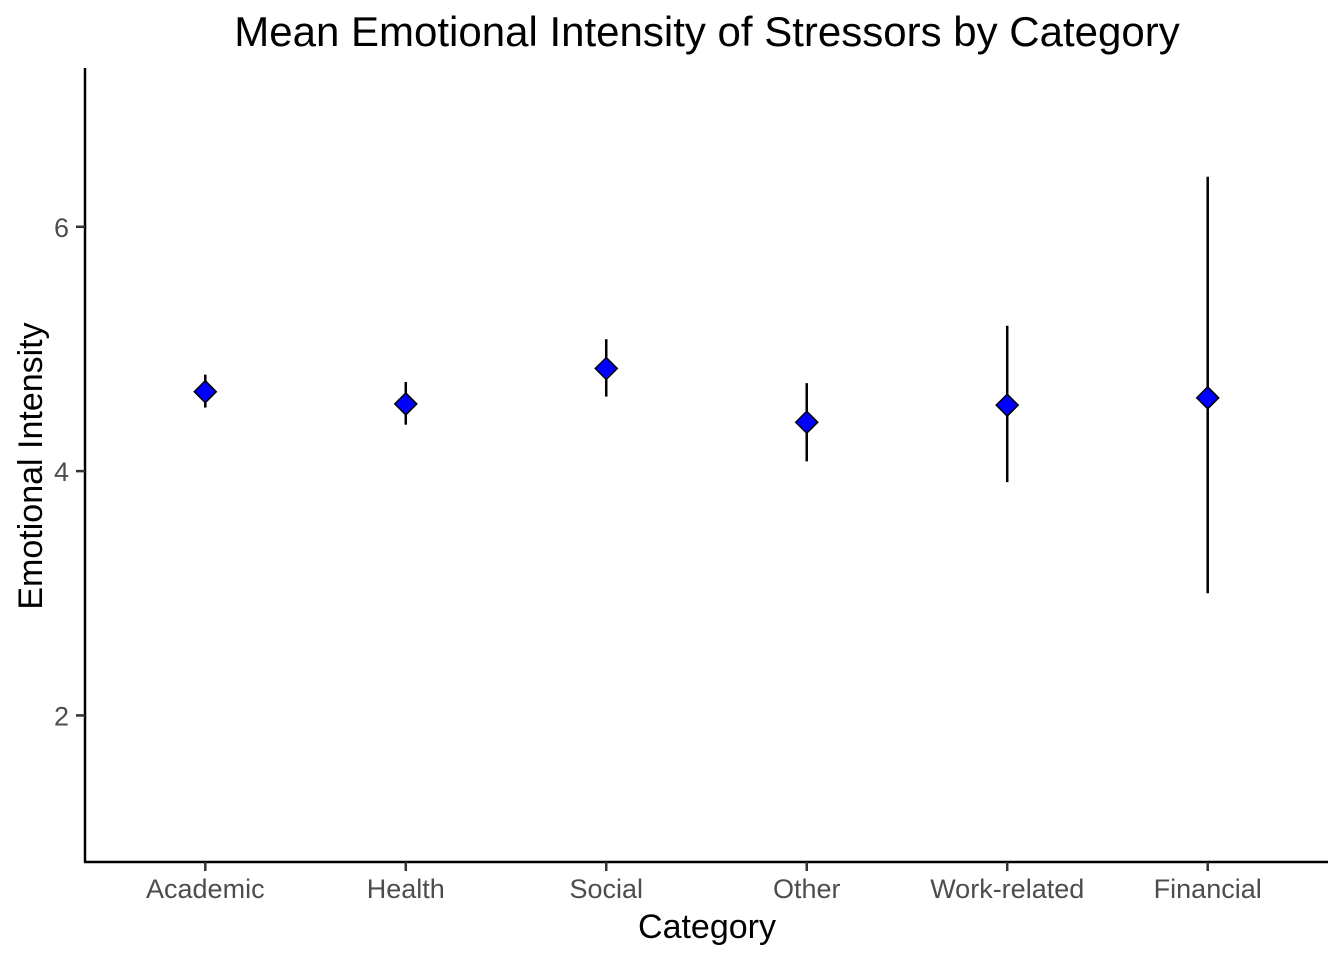 The height and width of the screenshot is (960, 1344). What do you see at coordinates (31, 465) in the screenshot?
I see `y-axis-title: Emotional Intensity` at bounding box center [31, 465].